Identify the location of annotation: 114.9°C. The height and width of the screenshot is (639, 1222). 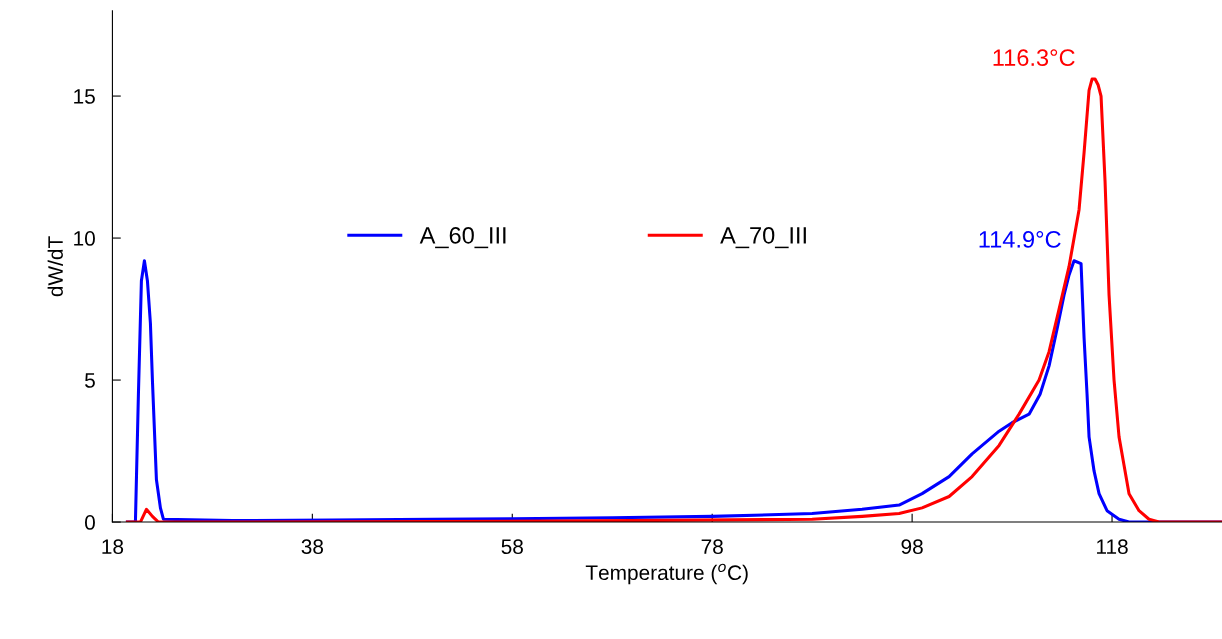
(1020, 239).